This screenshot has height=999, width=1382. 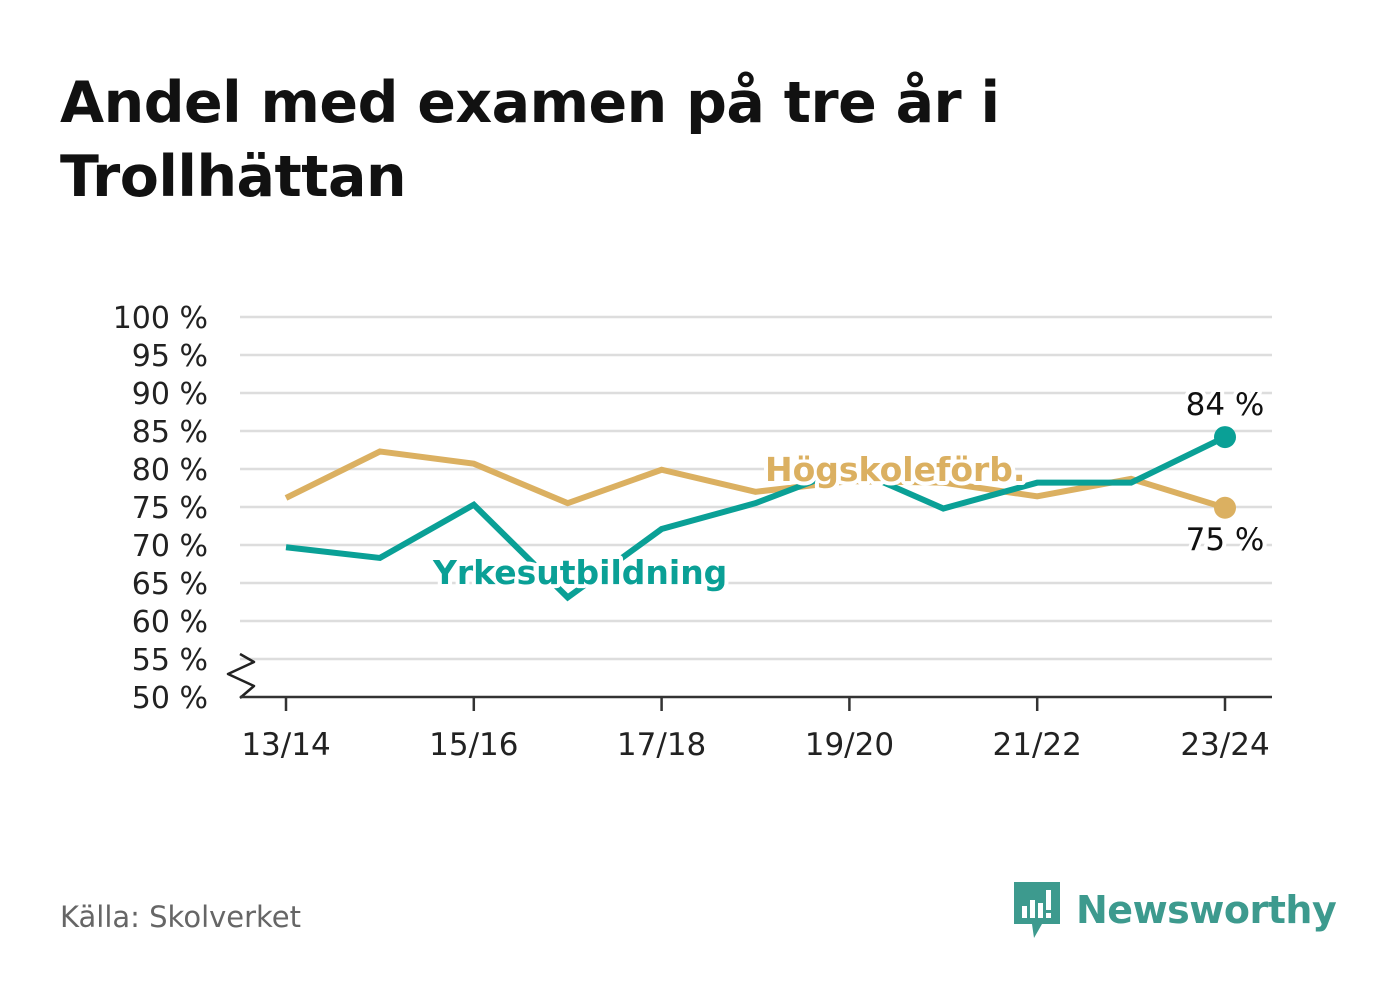 What do you see at coordinates (170, 660) in the screenshot?
I see `y-tick-label: 55 %` at bounding box center [170, 660].